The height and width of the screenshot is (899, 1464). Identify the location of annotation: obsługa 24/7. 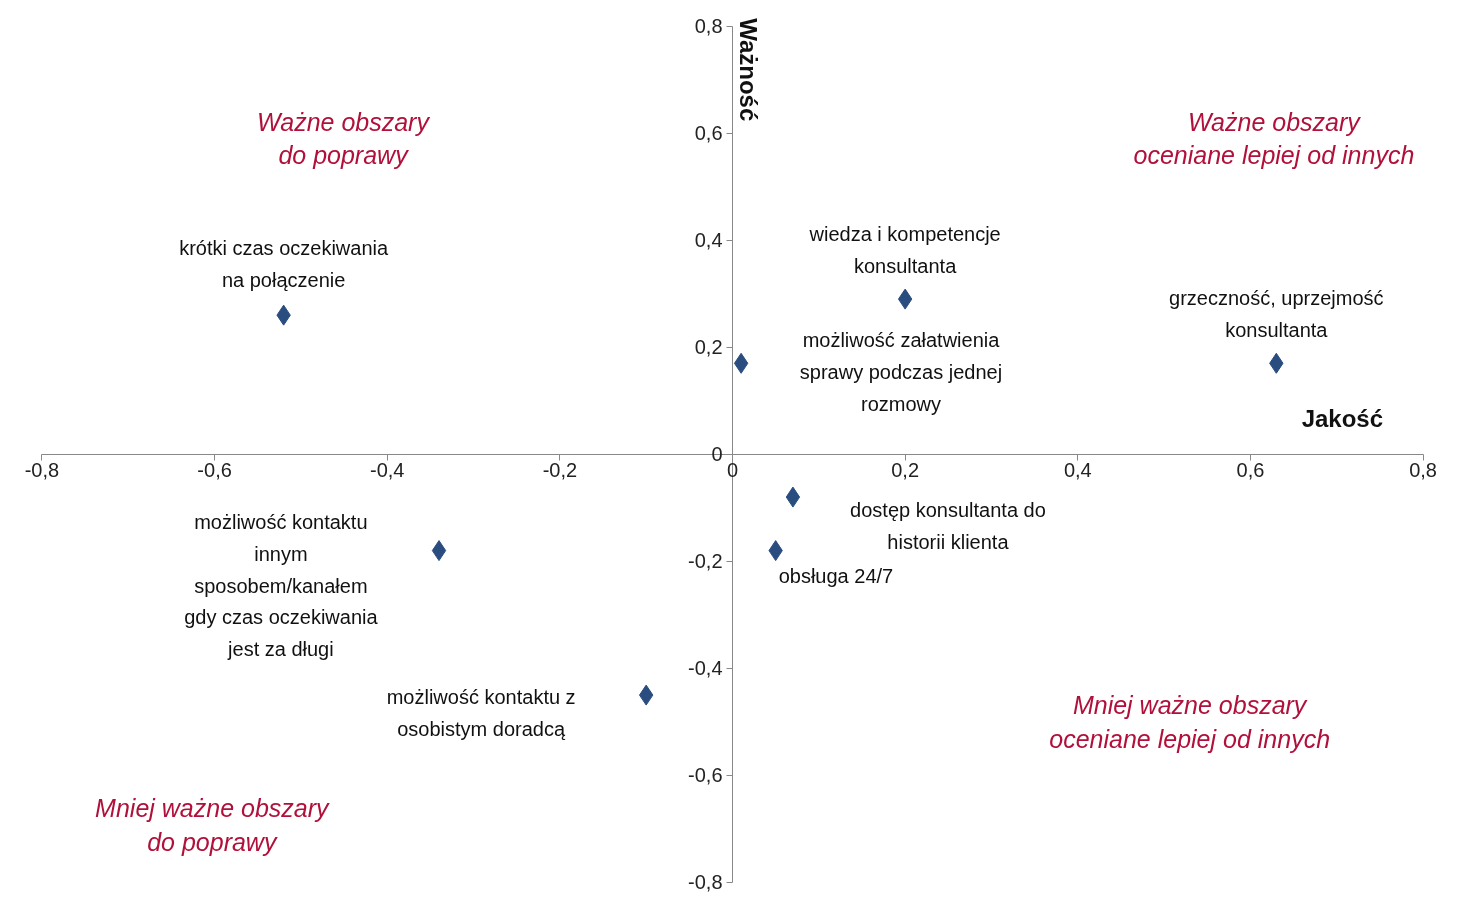
(836, 575).